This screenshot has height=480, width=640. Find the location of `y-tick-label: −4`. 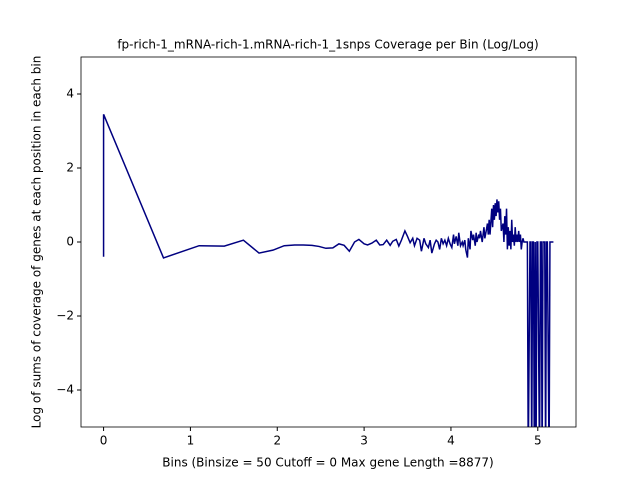

y-tick-label: −4 is located at coordinates (65, 390).